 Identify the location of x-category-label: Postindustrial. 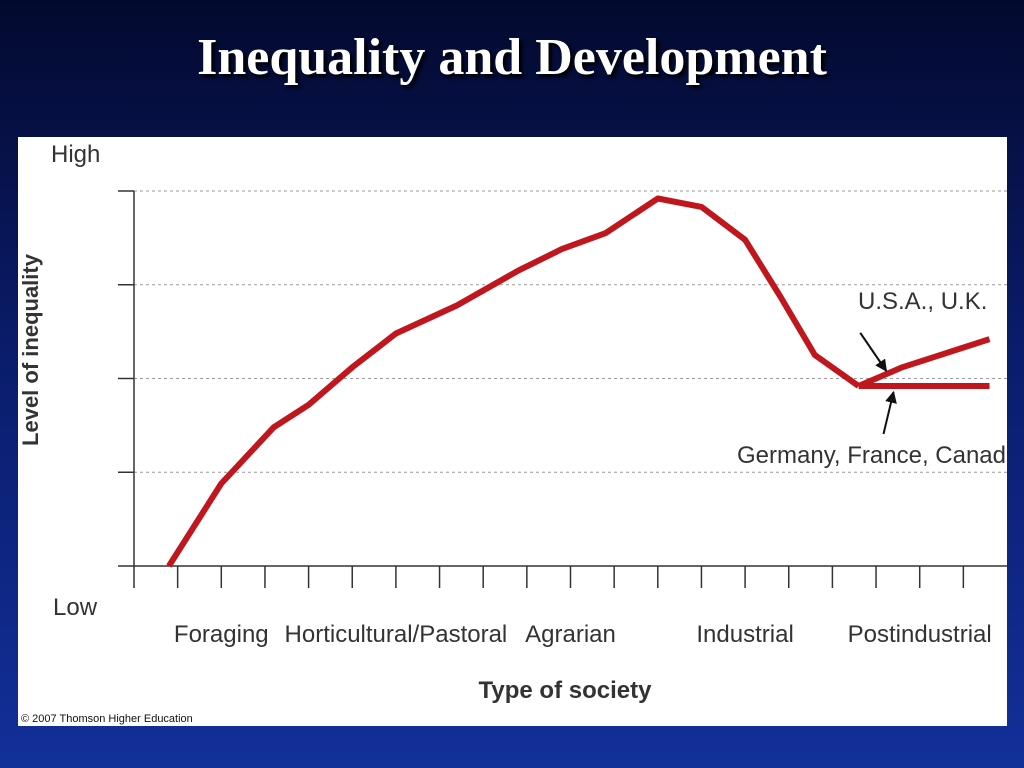
(920, 634).